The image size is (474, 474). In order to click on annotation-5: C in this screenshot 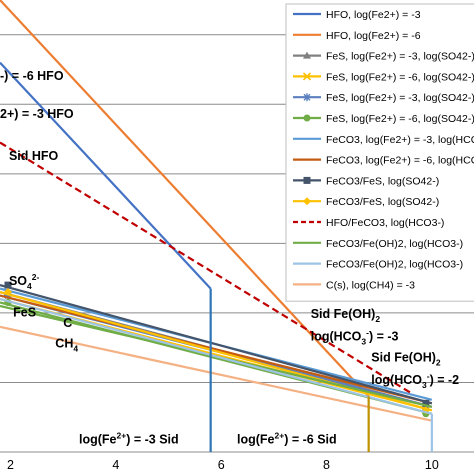, I will do `click(67, 323)`.